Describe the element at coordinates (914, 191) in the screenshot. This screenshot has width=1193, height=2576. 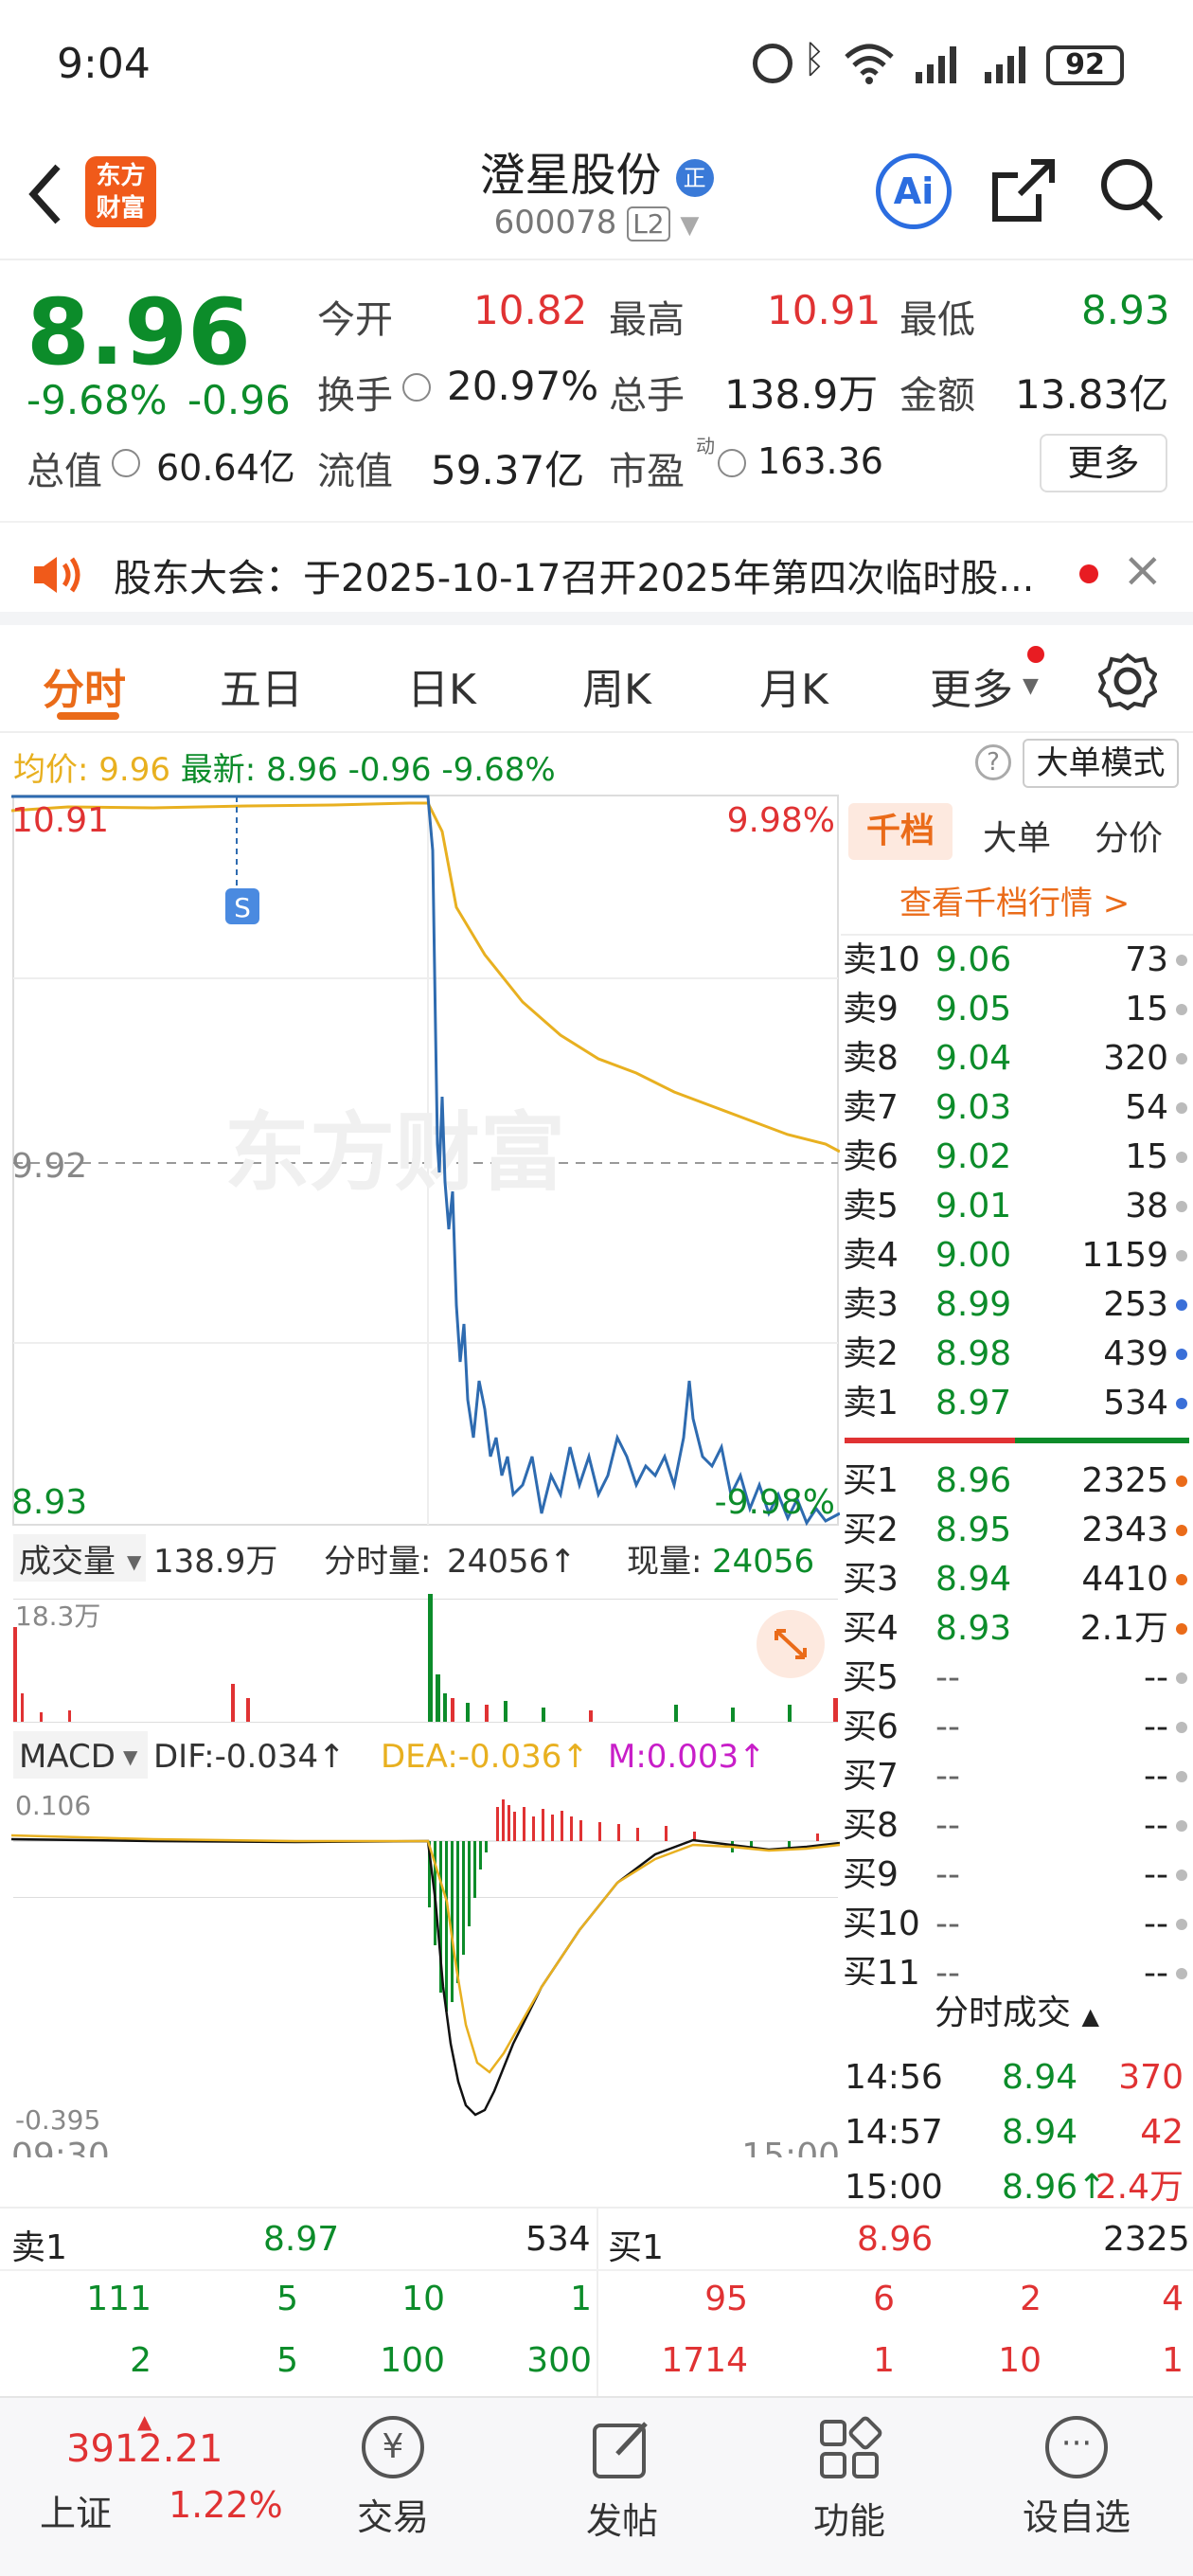
I see `ai-button: Ai` at that location.